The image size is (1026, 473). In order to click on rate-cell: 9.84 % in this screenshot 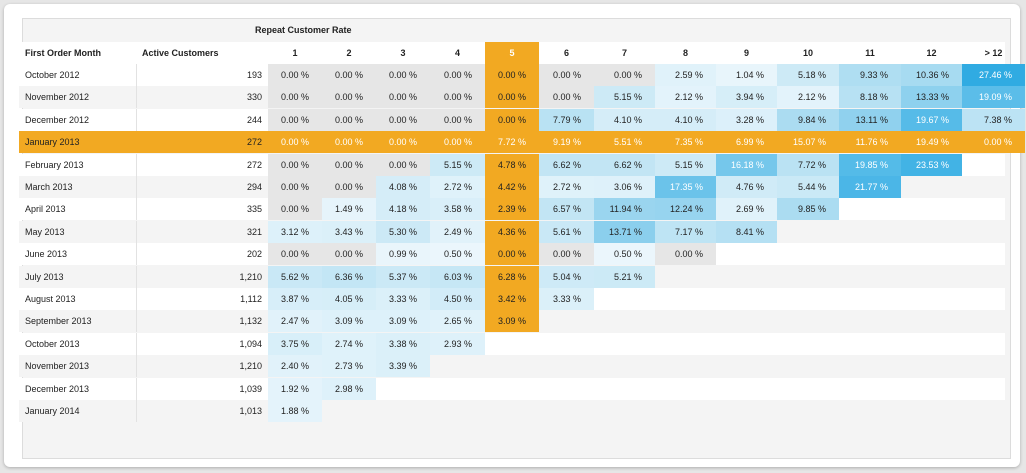, I will do `click(808, 119)`.